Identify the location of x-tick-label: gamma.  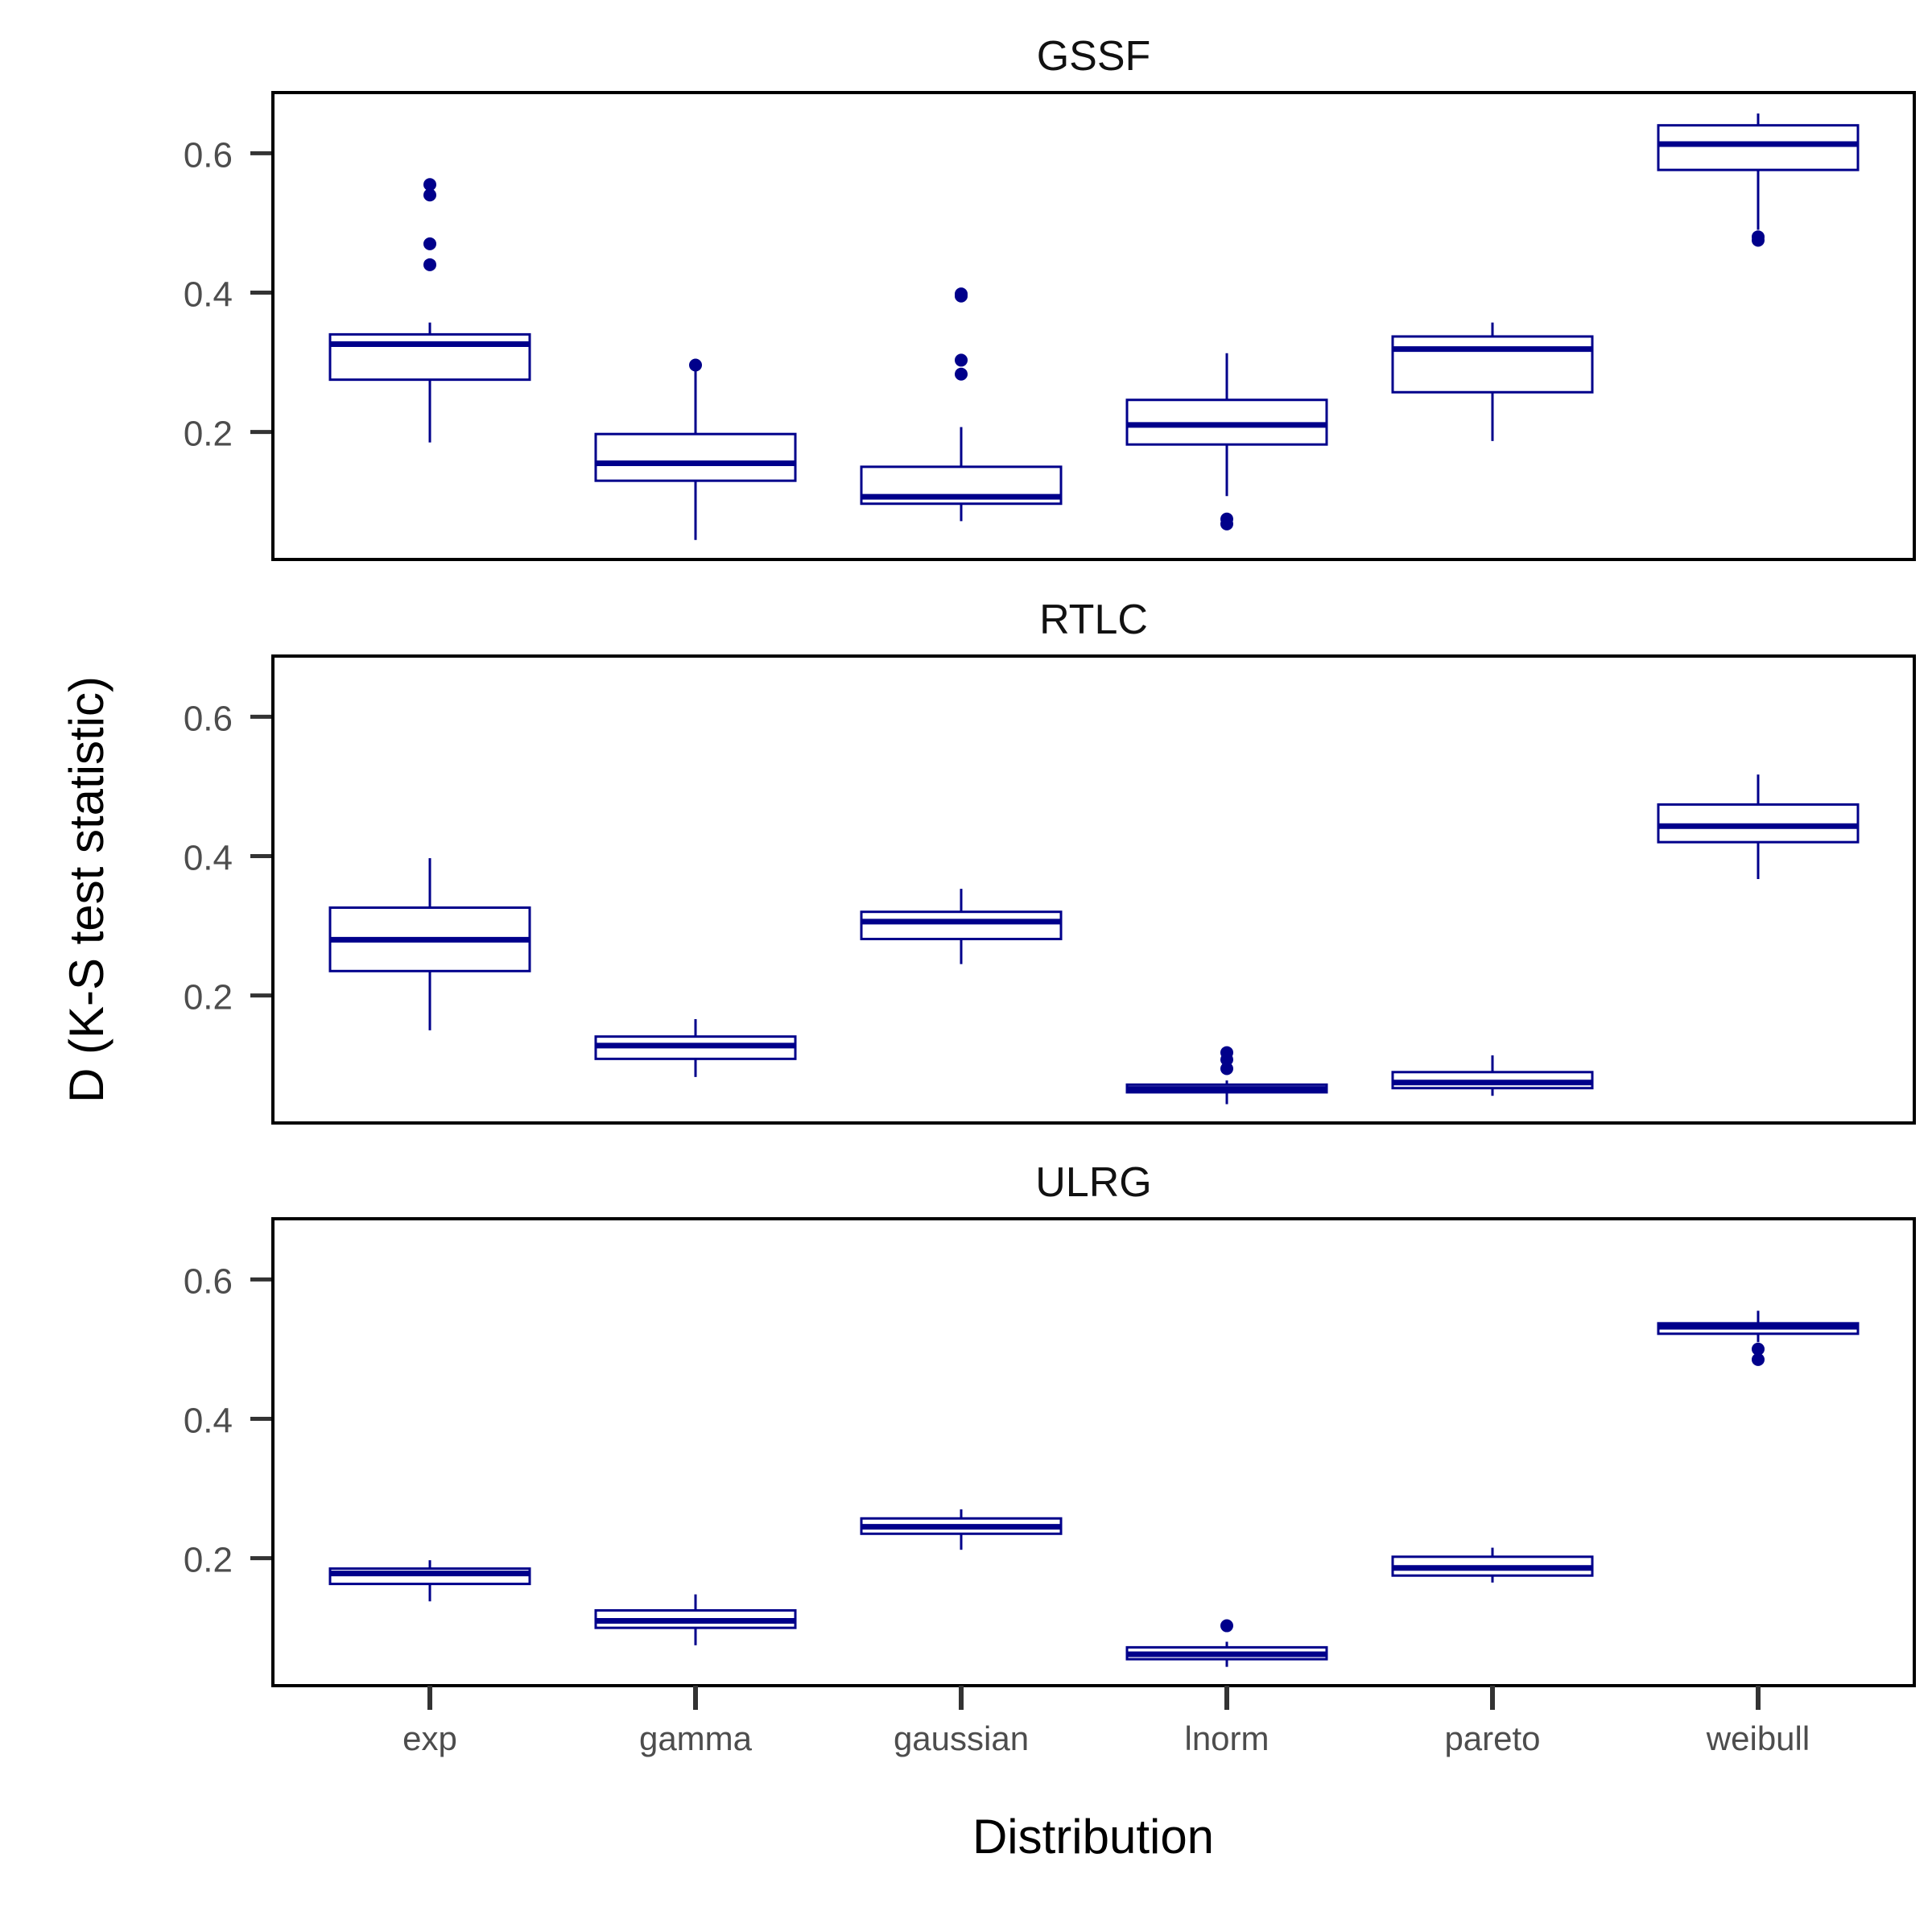
(696, 1738).